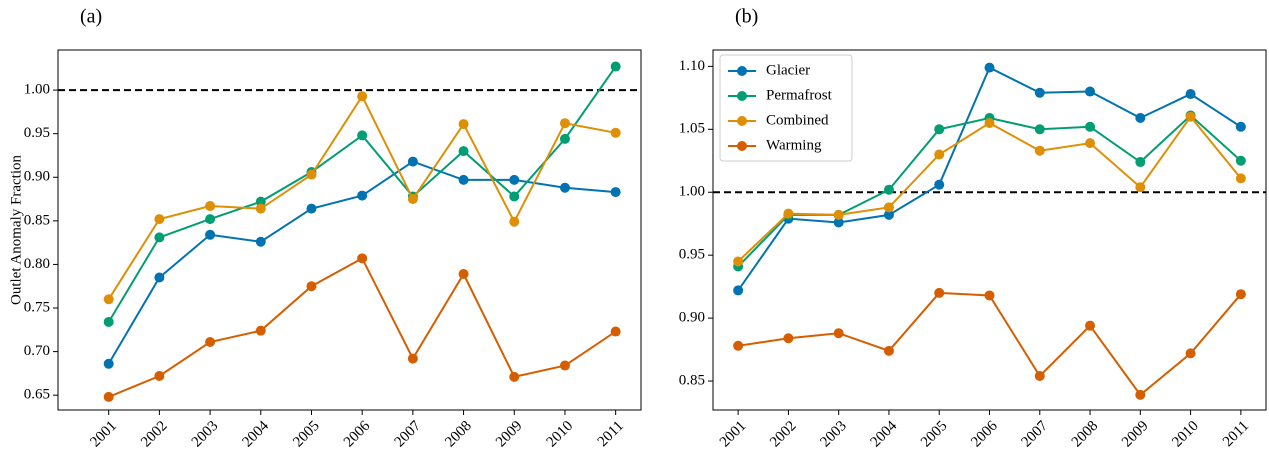 Image resolution: width=1269 pixels, height=469 pixels. Describe the element at coordinates (692, 129) in the screenshot. I see `y-tick-label: 1.05` at that location.